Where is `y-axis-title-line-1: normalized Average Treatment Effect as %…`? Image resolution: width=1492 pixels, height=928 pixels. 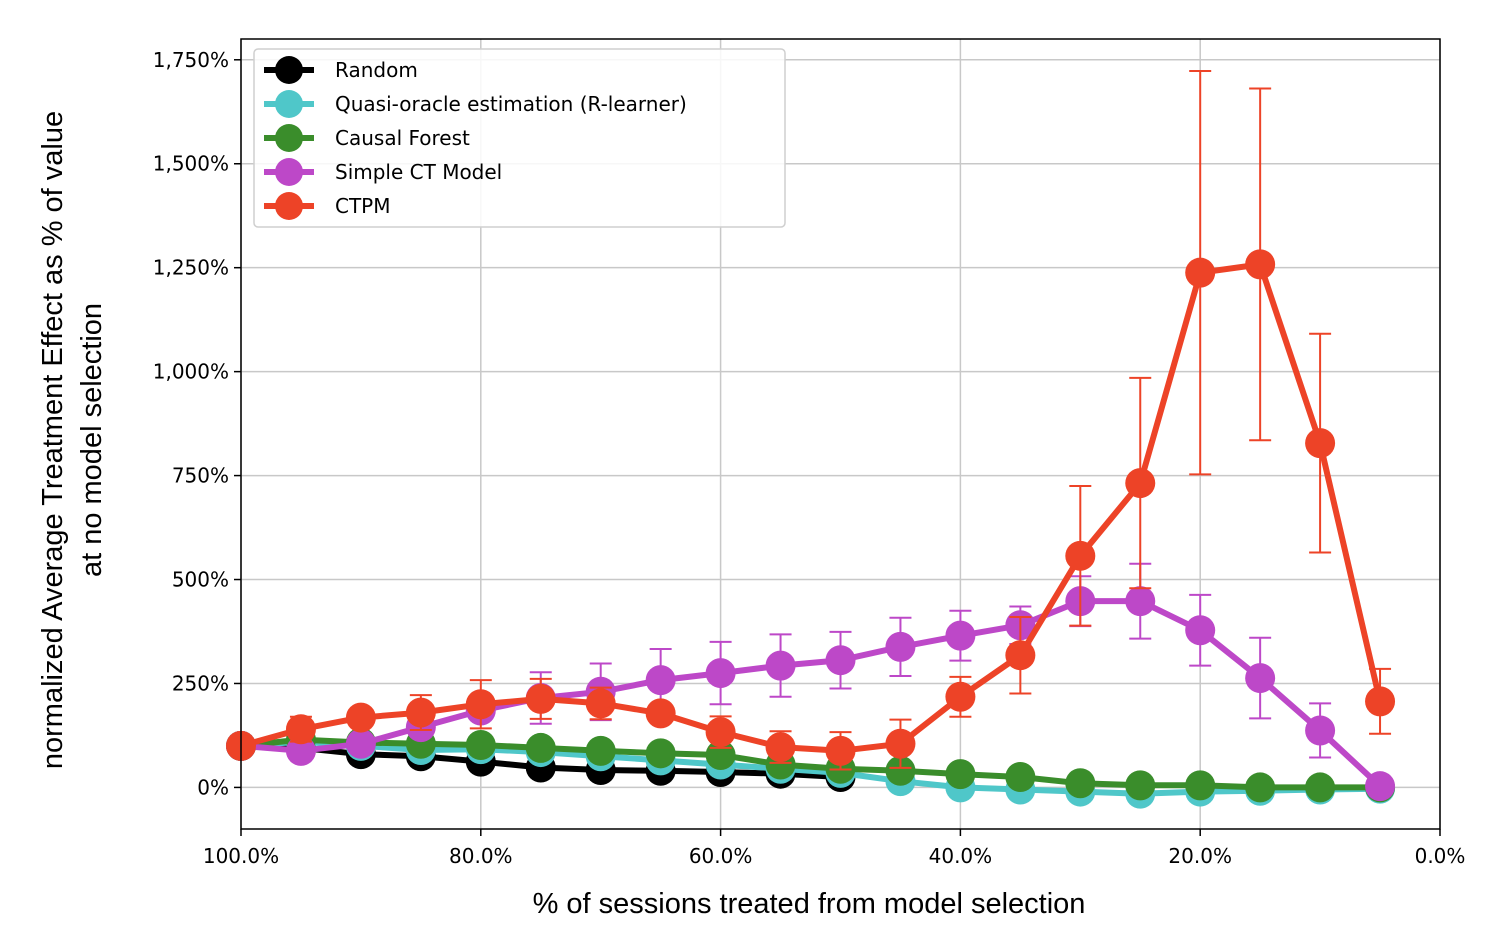
y-axis-title-line-1: normalized Average Treatment Effect as %… is located at coordinates (53, 440).